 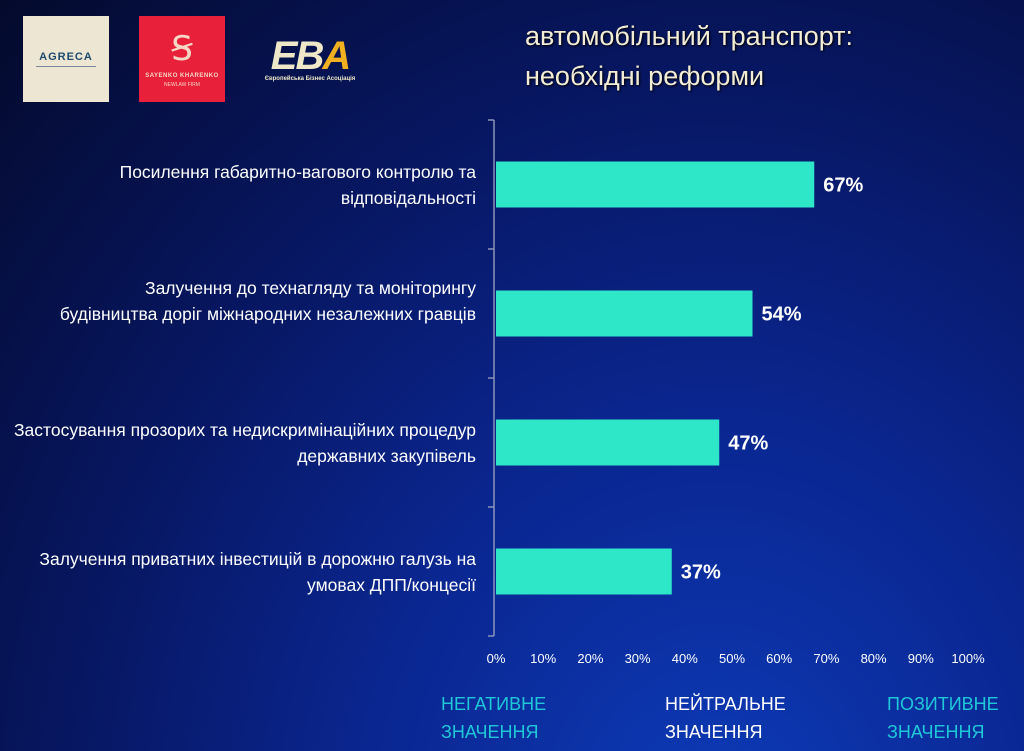 What do you see at coordinates (843, 186) in the screenshot?
I see `data-label: 67%` at bounding box center [843, 186].